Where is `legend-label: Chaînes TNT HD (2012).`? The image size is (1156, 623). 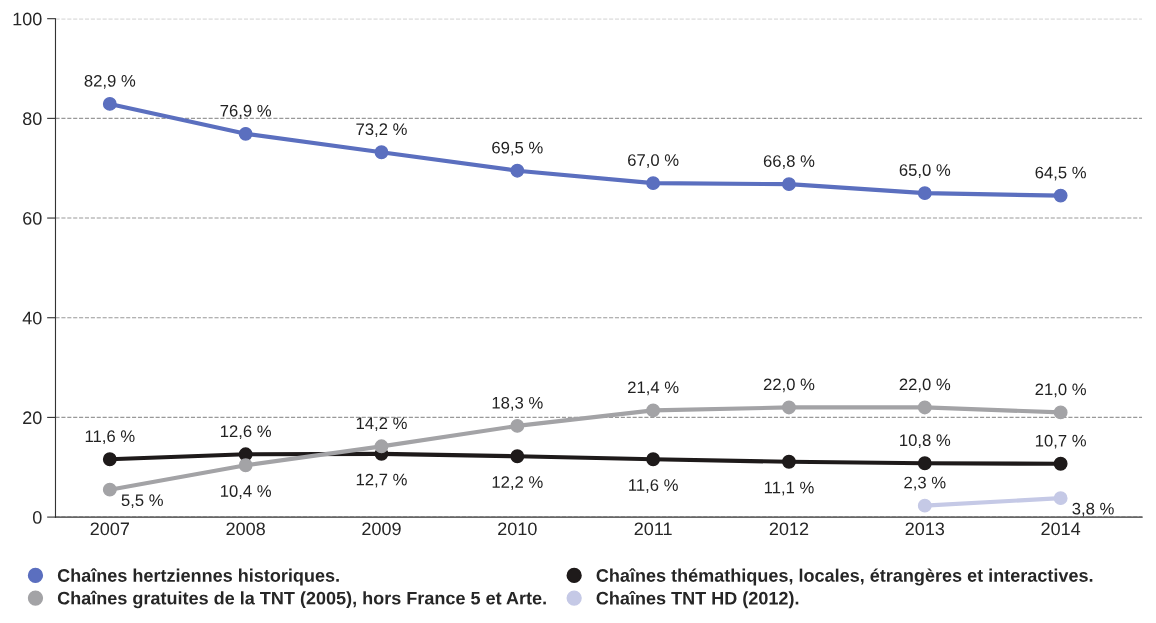 legend-label: Chaînes TNT HD (2012). is located at coordinates (697, 599).